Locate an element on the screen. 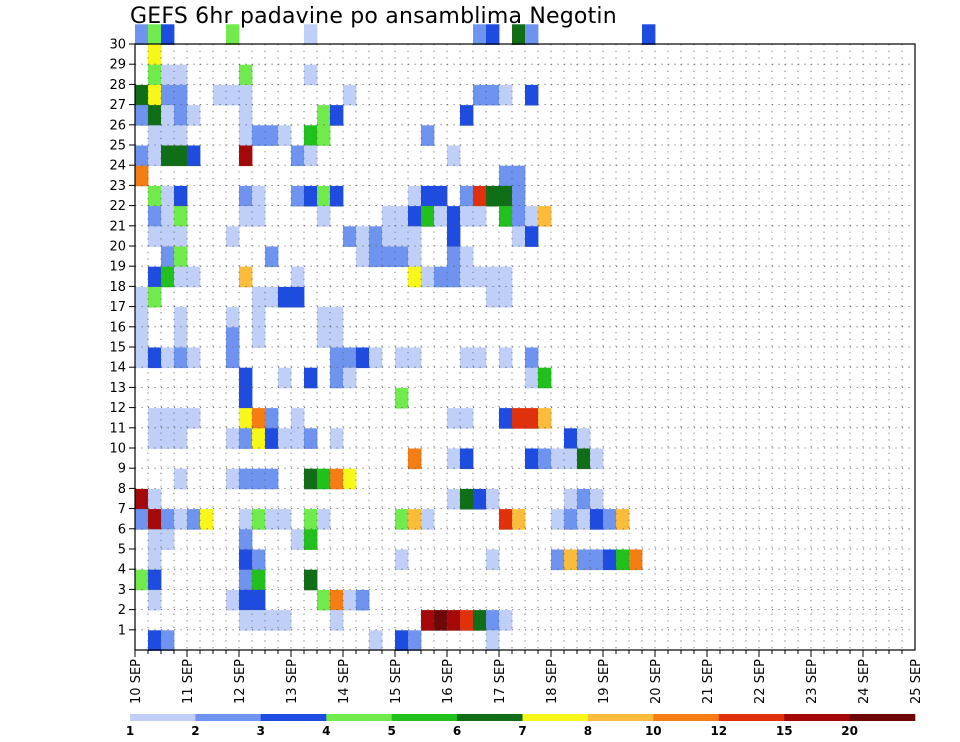  y-tick-label: 3 is located at coordinates (122, 590).